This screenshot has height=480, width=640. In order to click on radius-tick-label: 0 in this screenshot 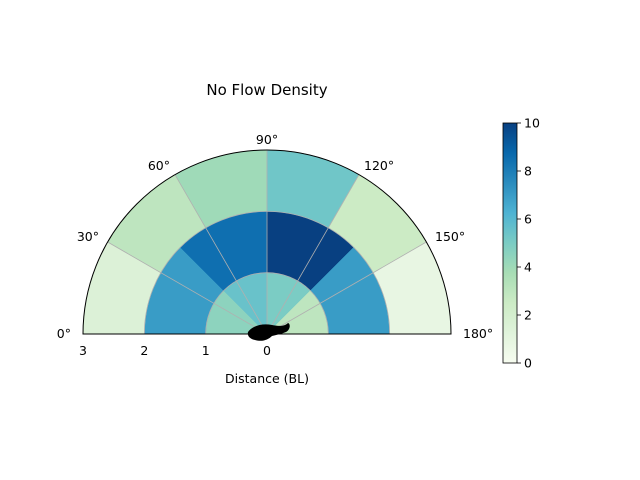, I will do `click(267, 350)`.